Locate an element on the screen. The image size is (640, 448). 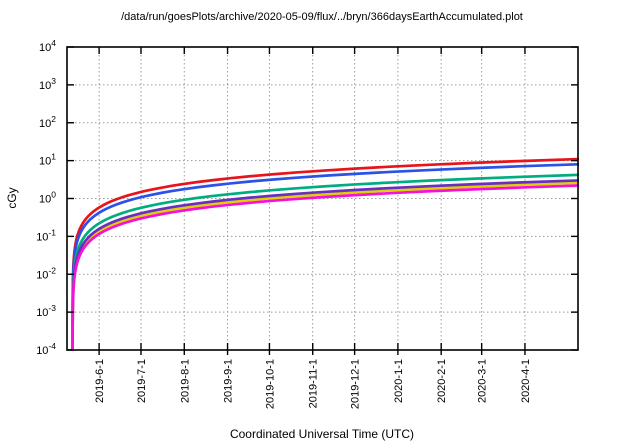
x-tick-label: 2020-2-1 is located at coordinates (442, 381).